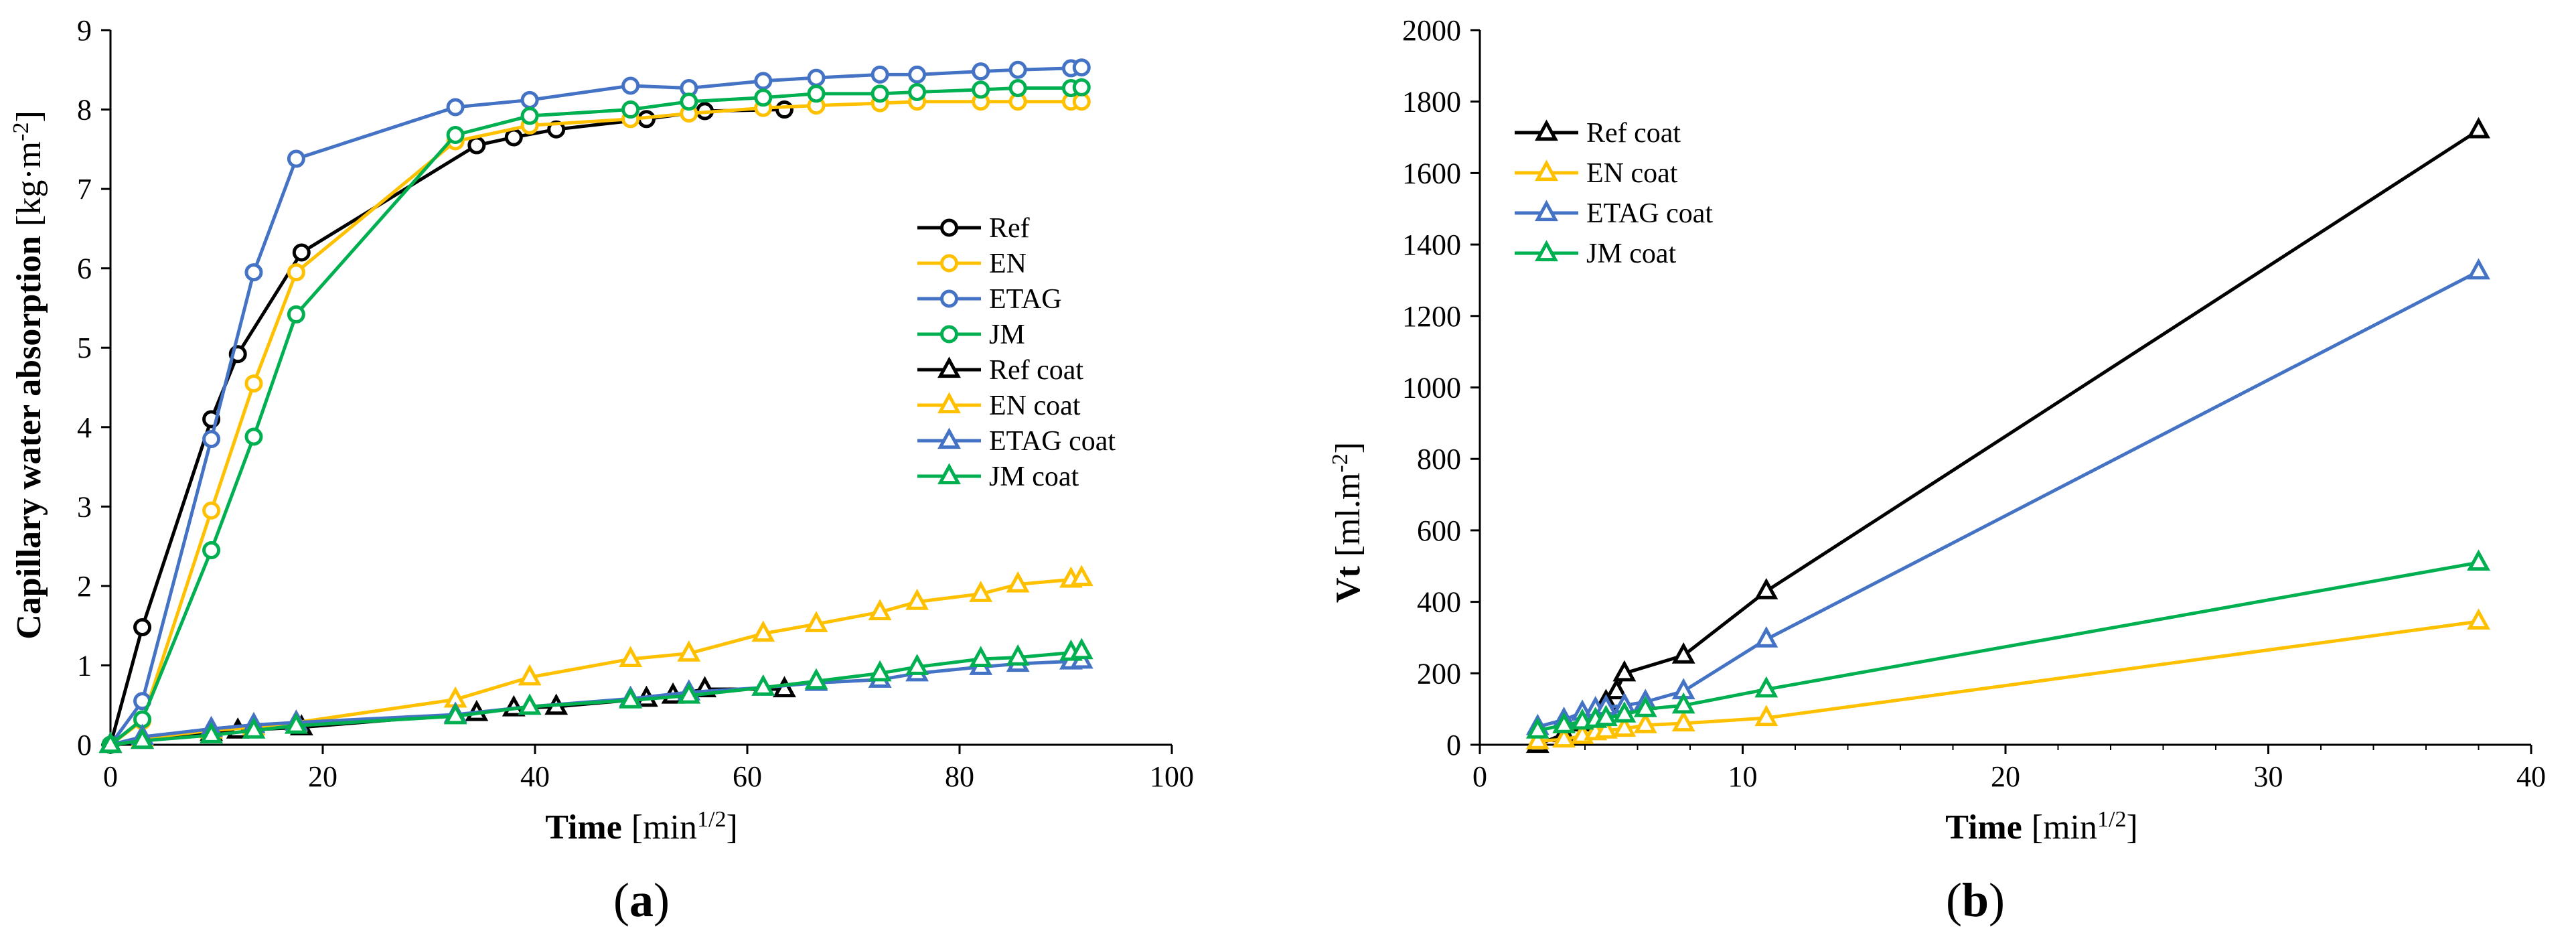 The width and height of the screenshot is (2576, 941). What do you see at coordinates (2041, 827) in the screenshot?
I see `x-axis-title-b: Time [min1/2]` at bounding box center [2041, 827].